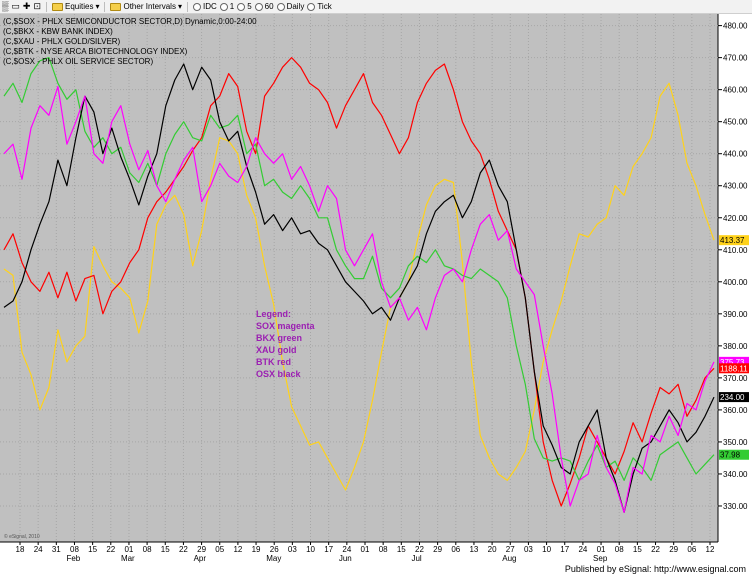 The image size is (752, 576). What do you see at coordinates (58, 31) in the screenshot?
I see `header-line-bkx: (C,$BKX - KBW BANK INDEX)` at bounding box center [58, 31].